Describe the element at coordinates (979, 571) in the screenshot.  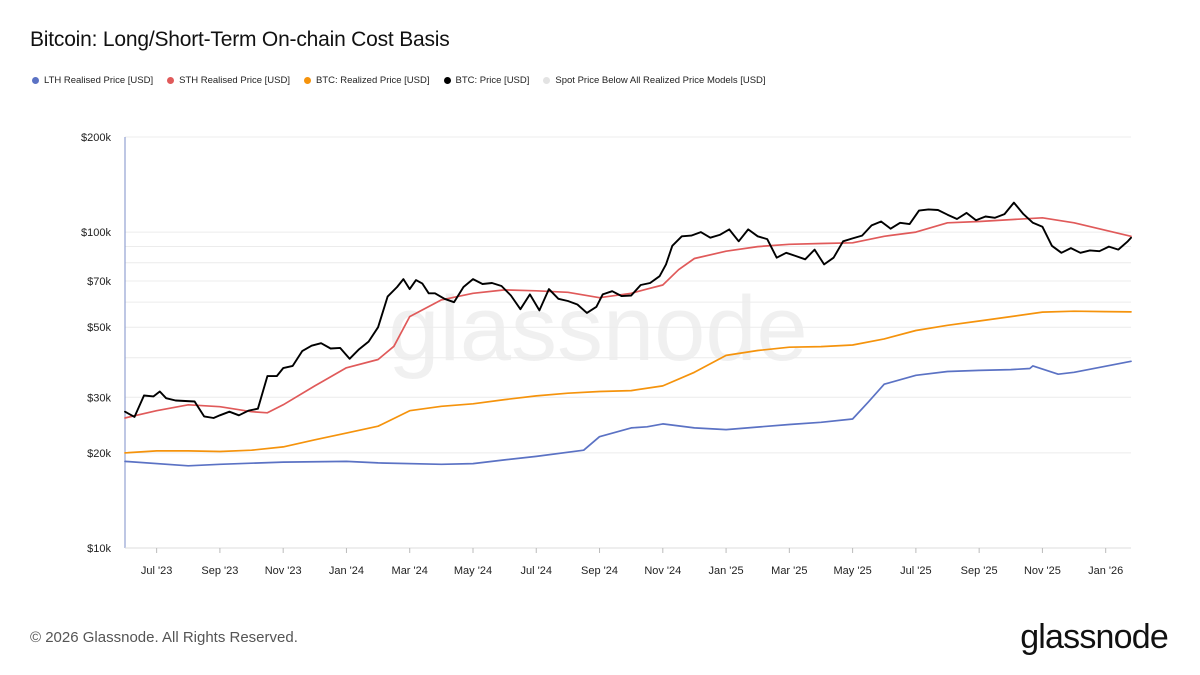
I see `x-tick-label: Sep '25` at that location.